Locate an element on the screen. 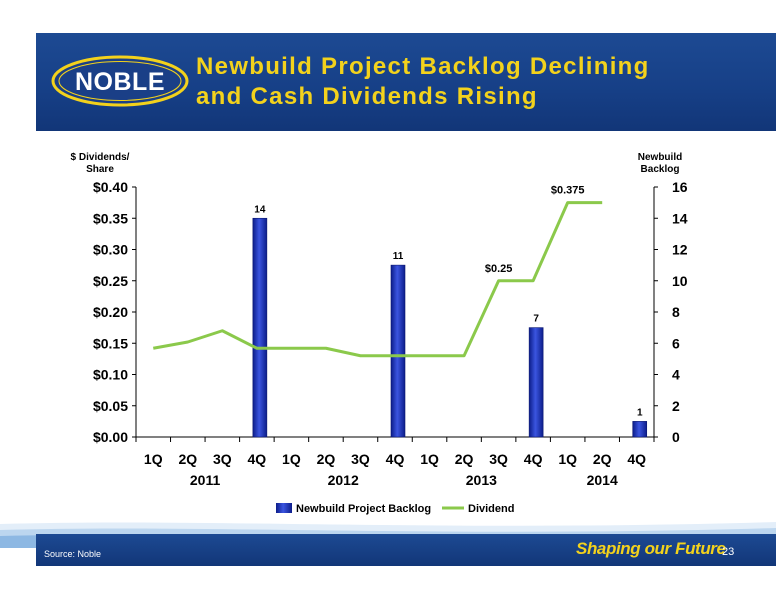  right-tick-label: 0 is located at coordinates (676, 437).